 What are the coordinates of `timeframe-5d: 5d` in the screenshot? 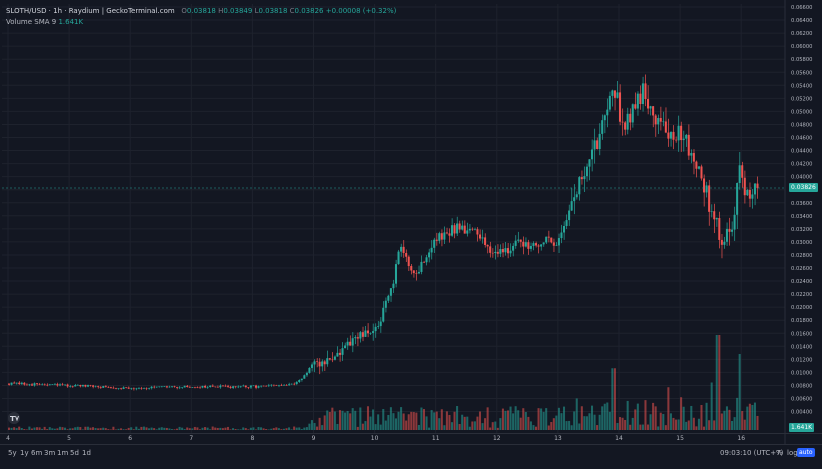 It's located at (74, 453).